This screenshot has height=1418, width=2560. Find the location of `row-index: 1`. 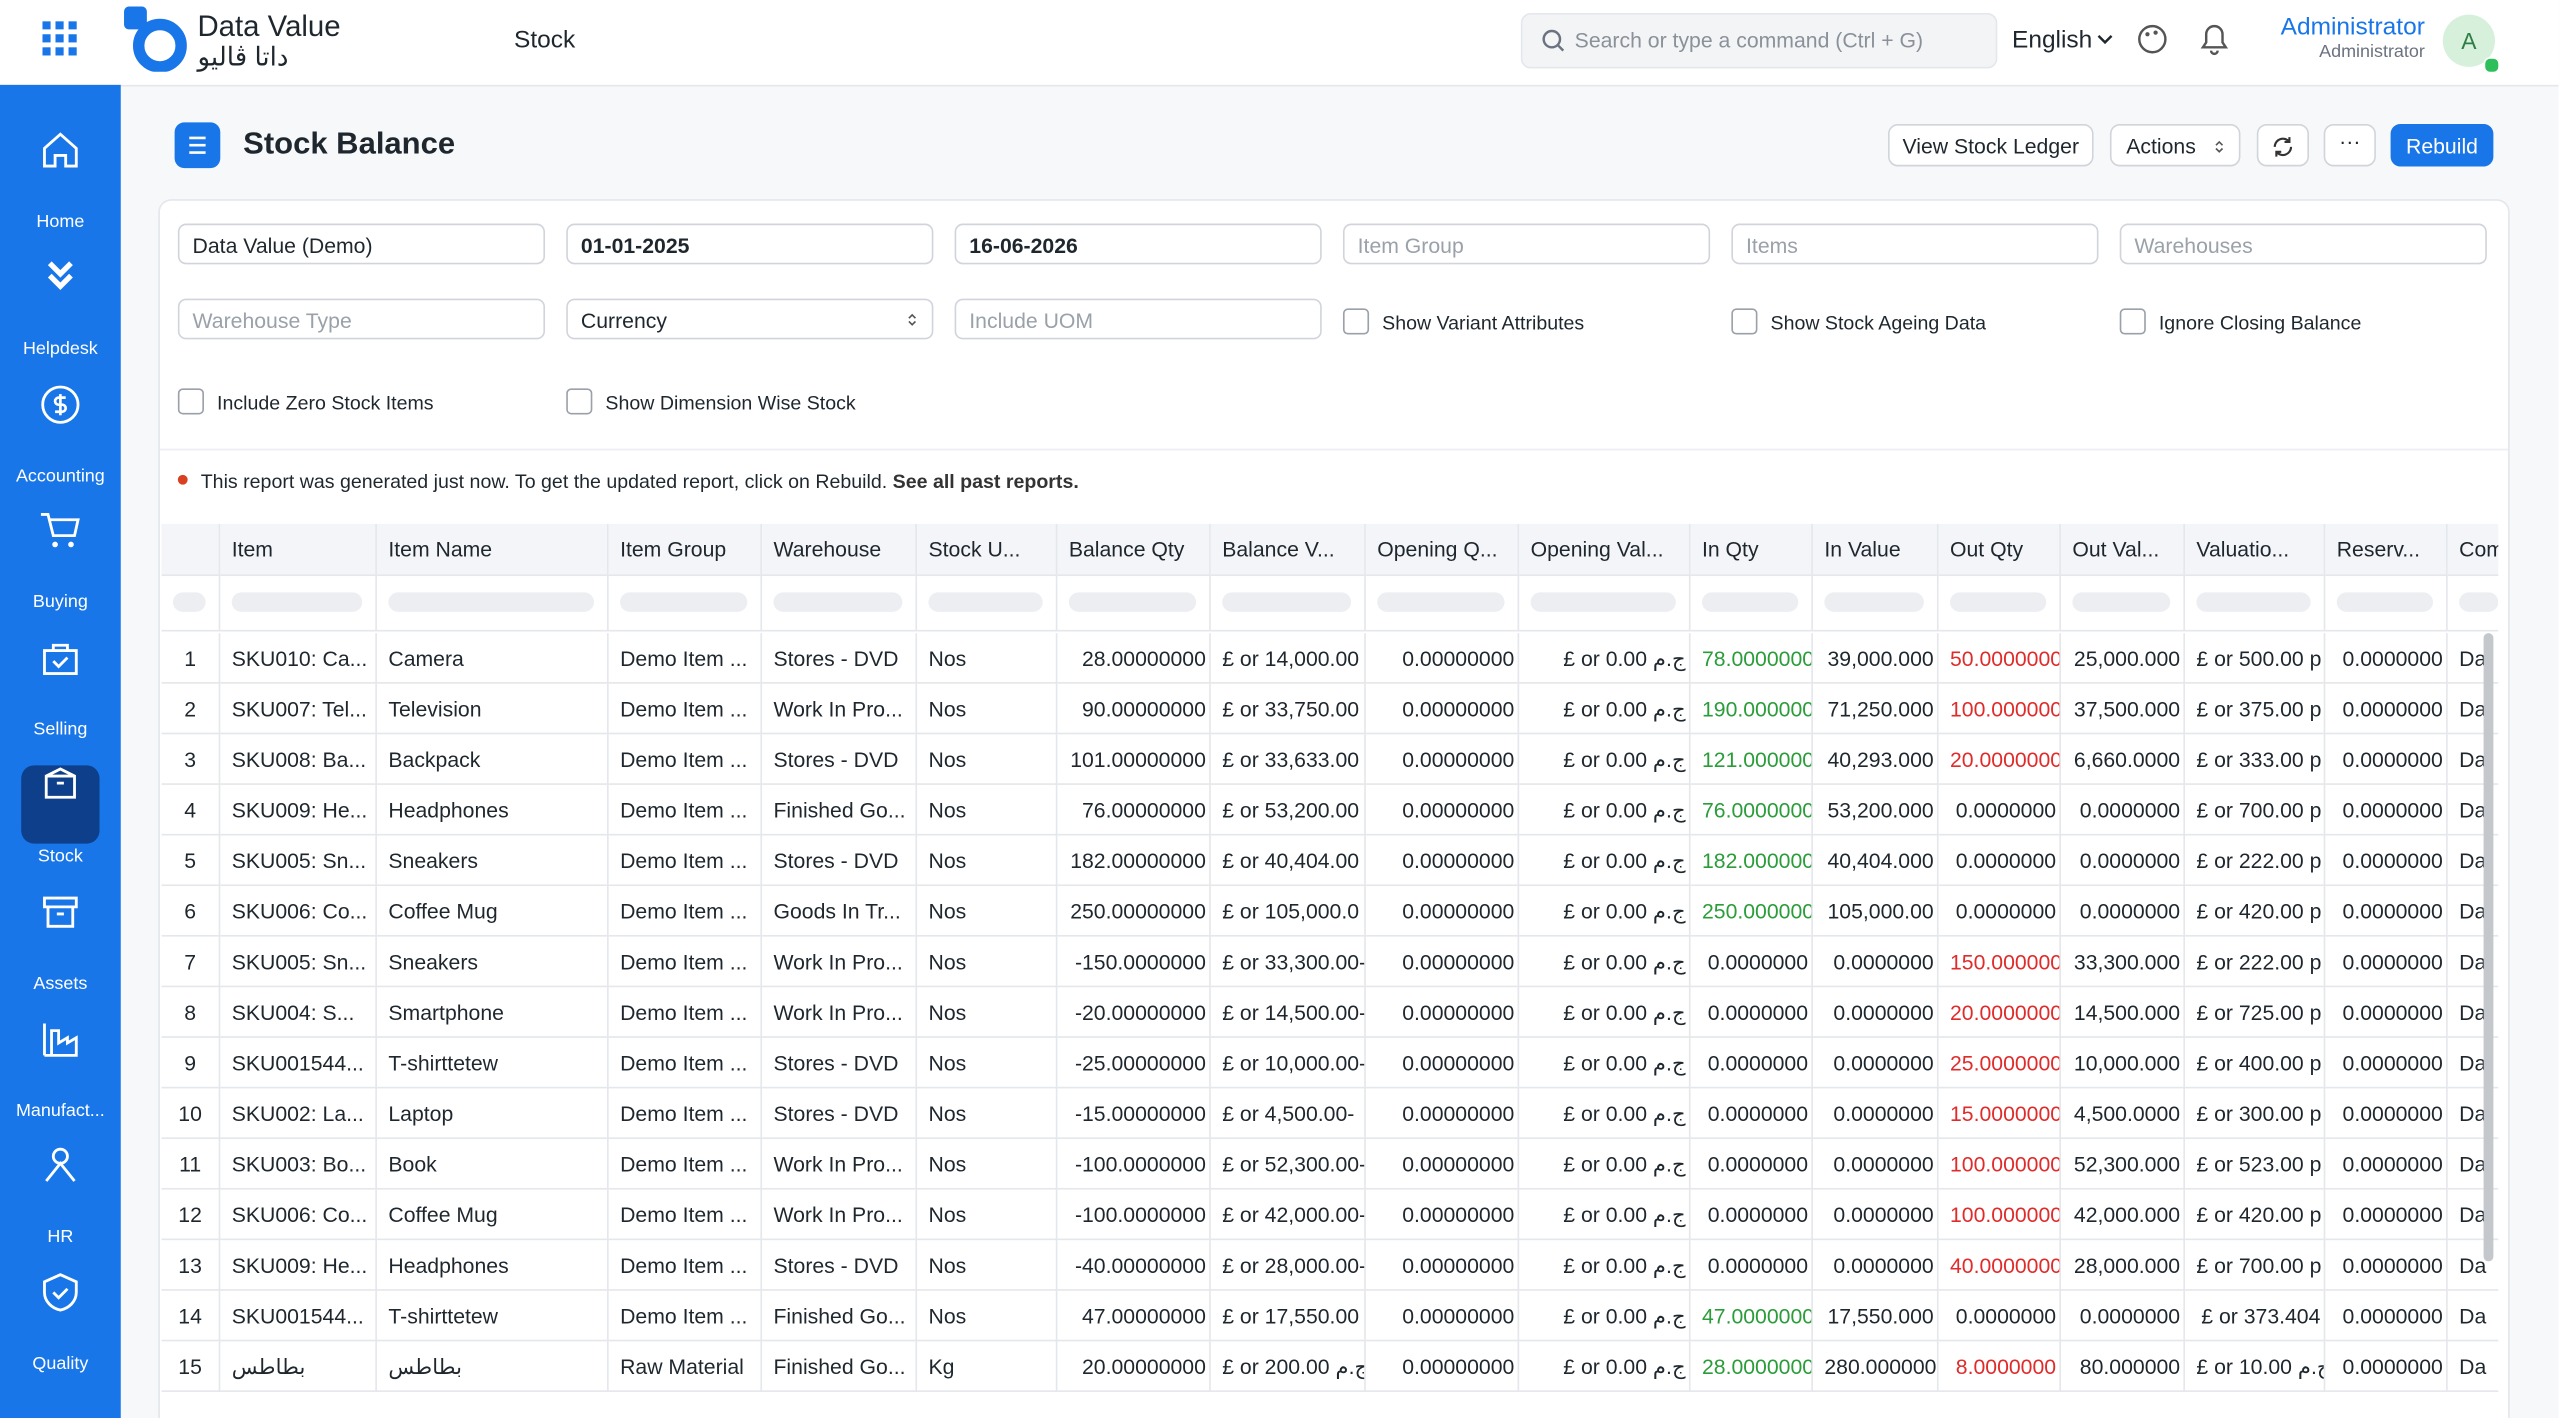

row-index: 1 is located at coordinates (191, 658).